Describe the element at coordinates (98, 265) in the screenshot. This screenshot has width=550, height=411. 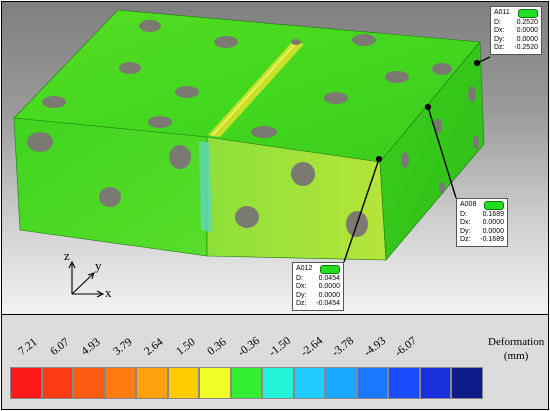
I see `axis-y-label: y` at that location.